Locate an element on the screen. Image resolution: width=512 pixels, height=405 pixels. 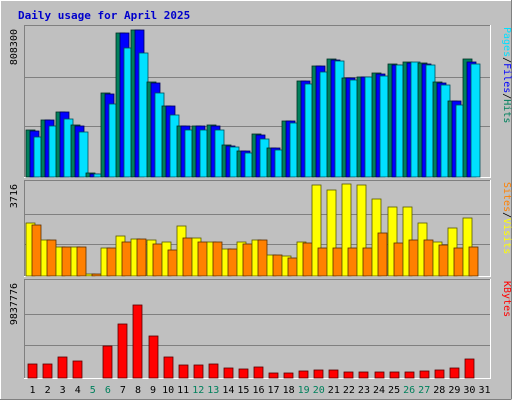
y-max-label: 3716 is located at coordinates (14, 196).